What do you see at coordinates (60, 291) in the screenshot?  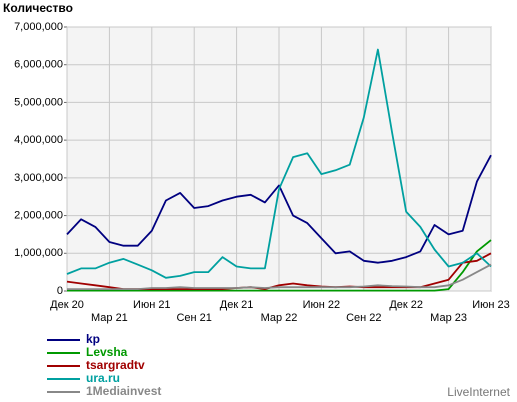 I see `y-tick-label: 0` at bounding box center [60, 291].